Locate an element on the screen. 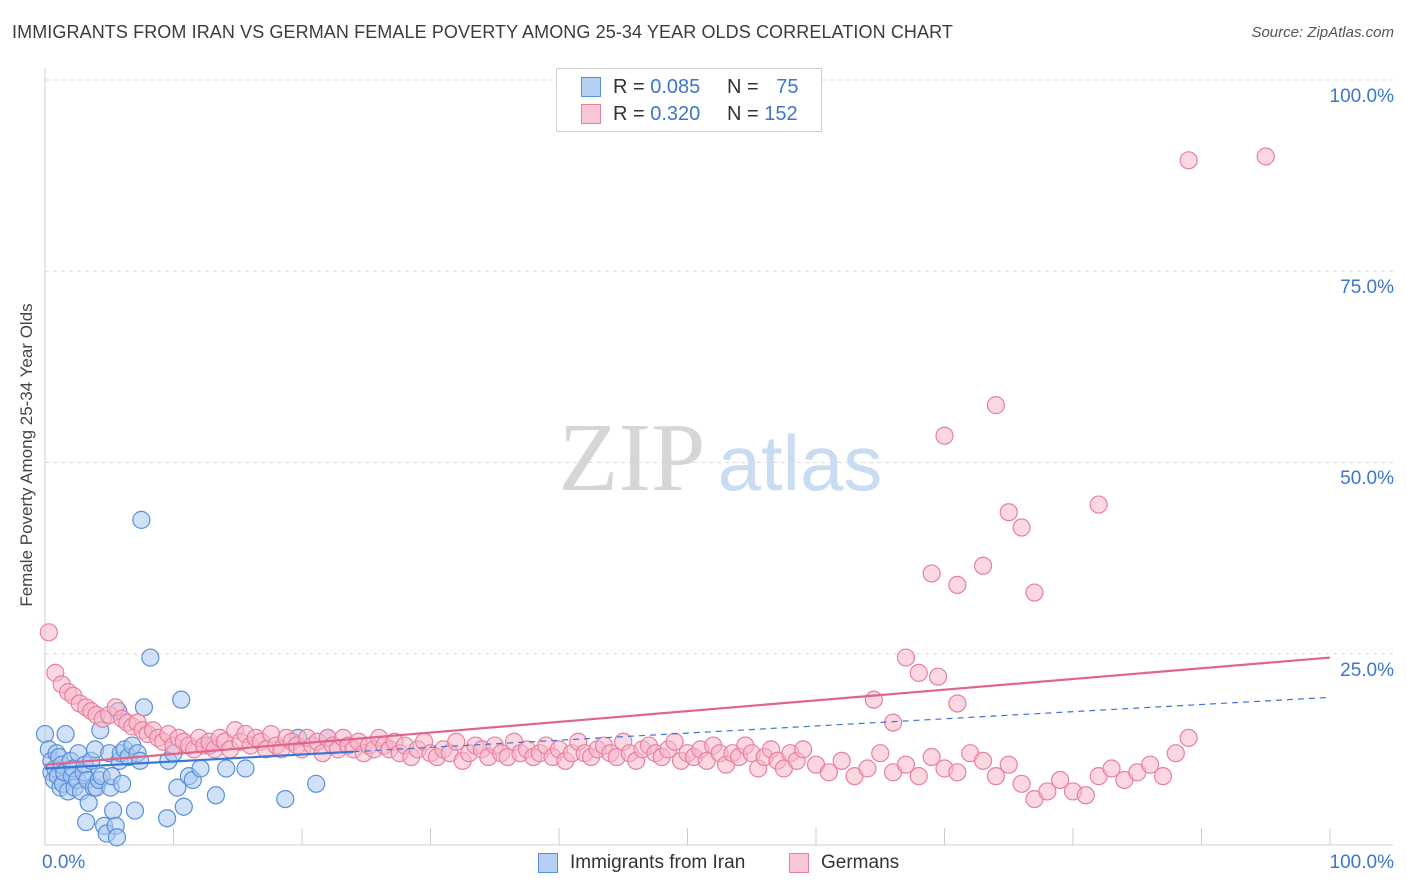  legend-r-value: 0.320 is located at coordinates (675, 114).